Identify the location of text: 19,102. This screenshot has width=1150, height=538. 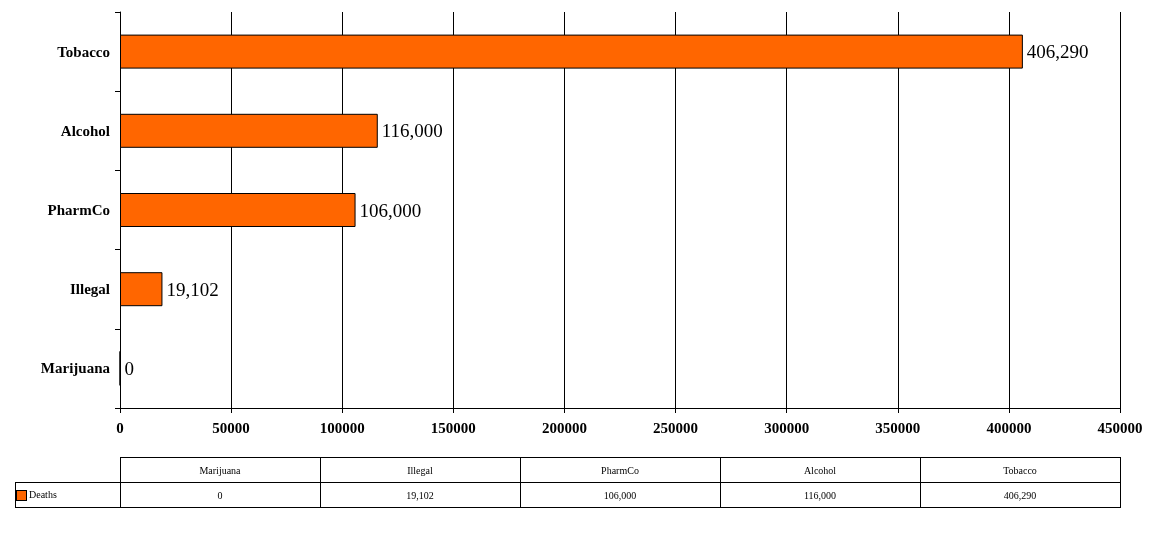
(420, 495).